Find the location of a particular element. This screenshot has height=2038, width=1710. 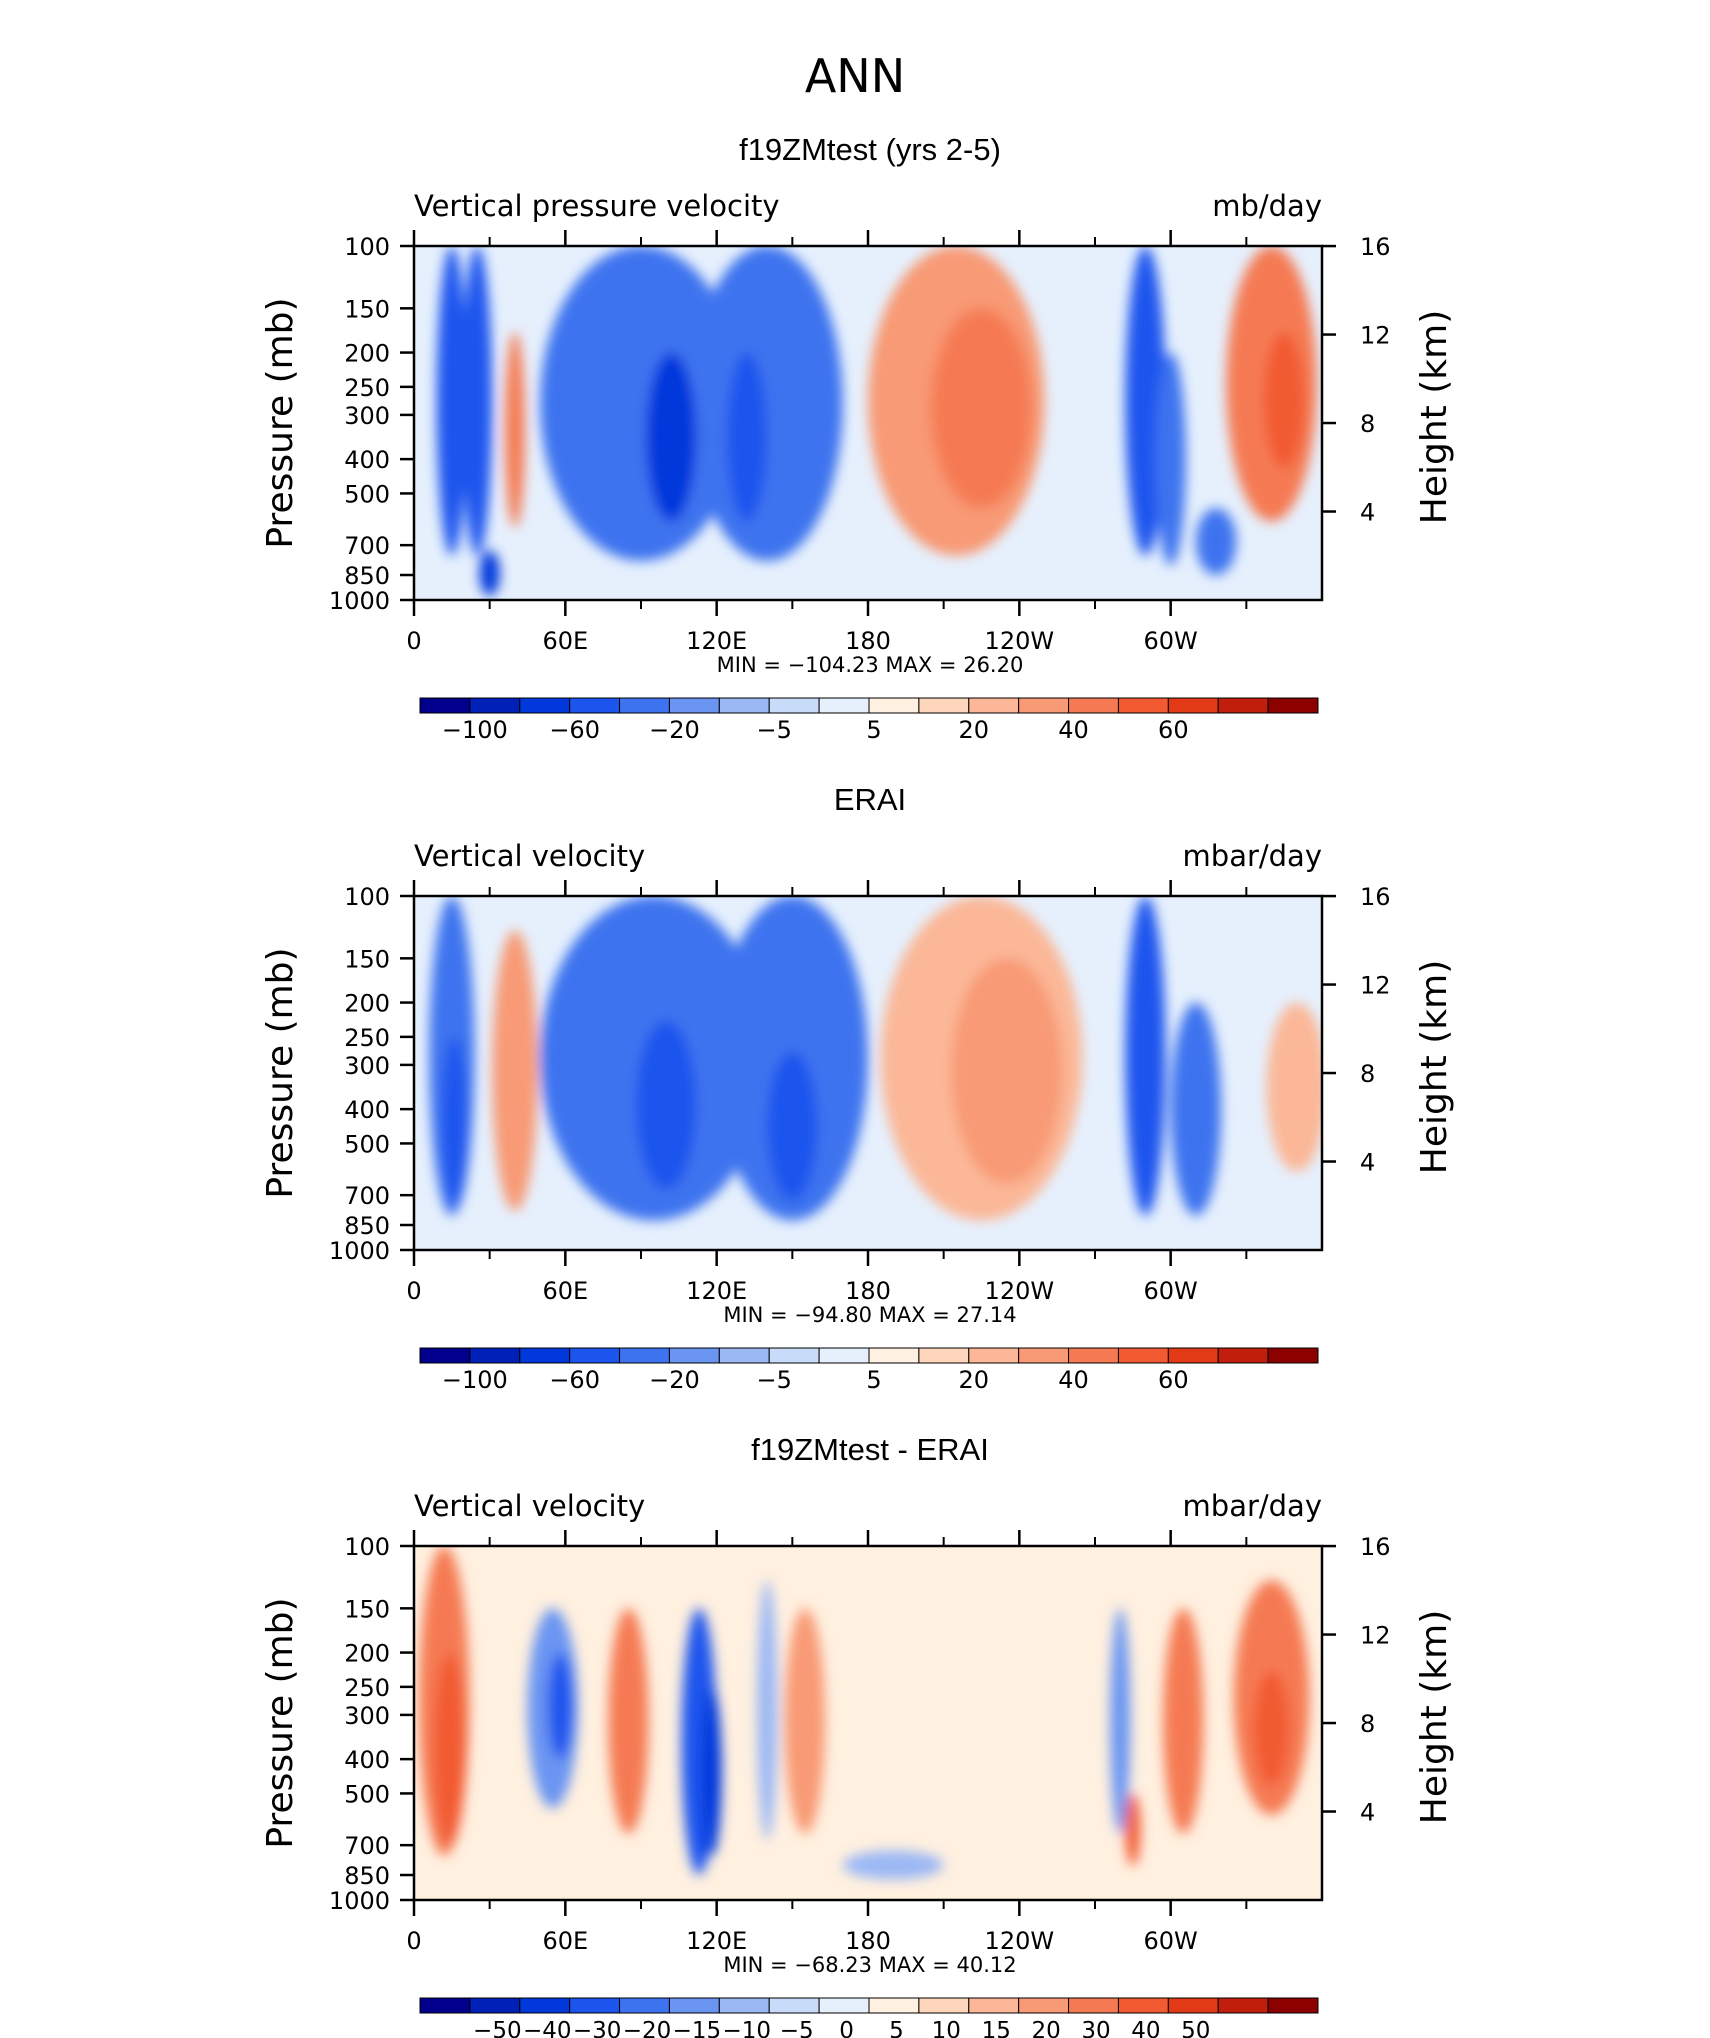

colorbar-label: 5 is located at coordinates (873, 730).